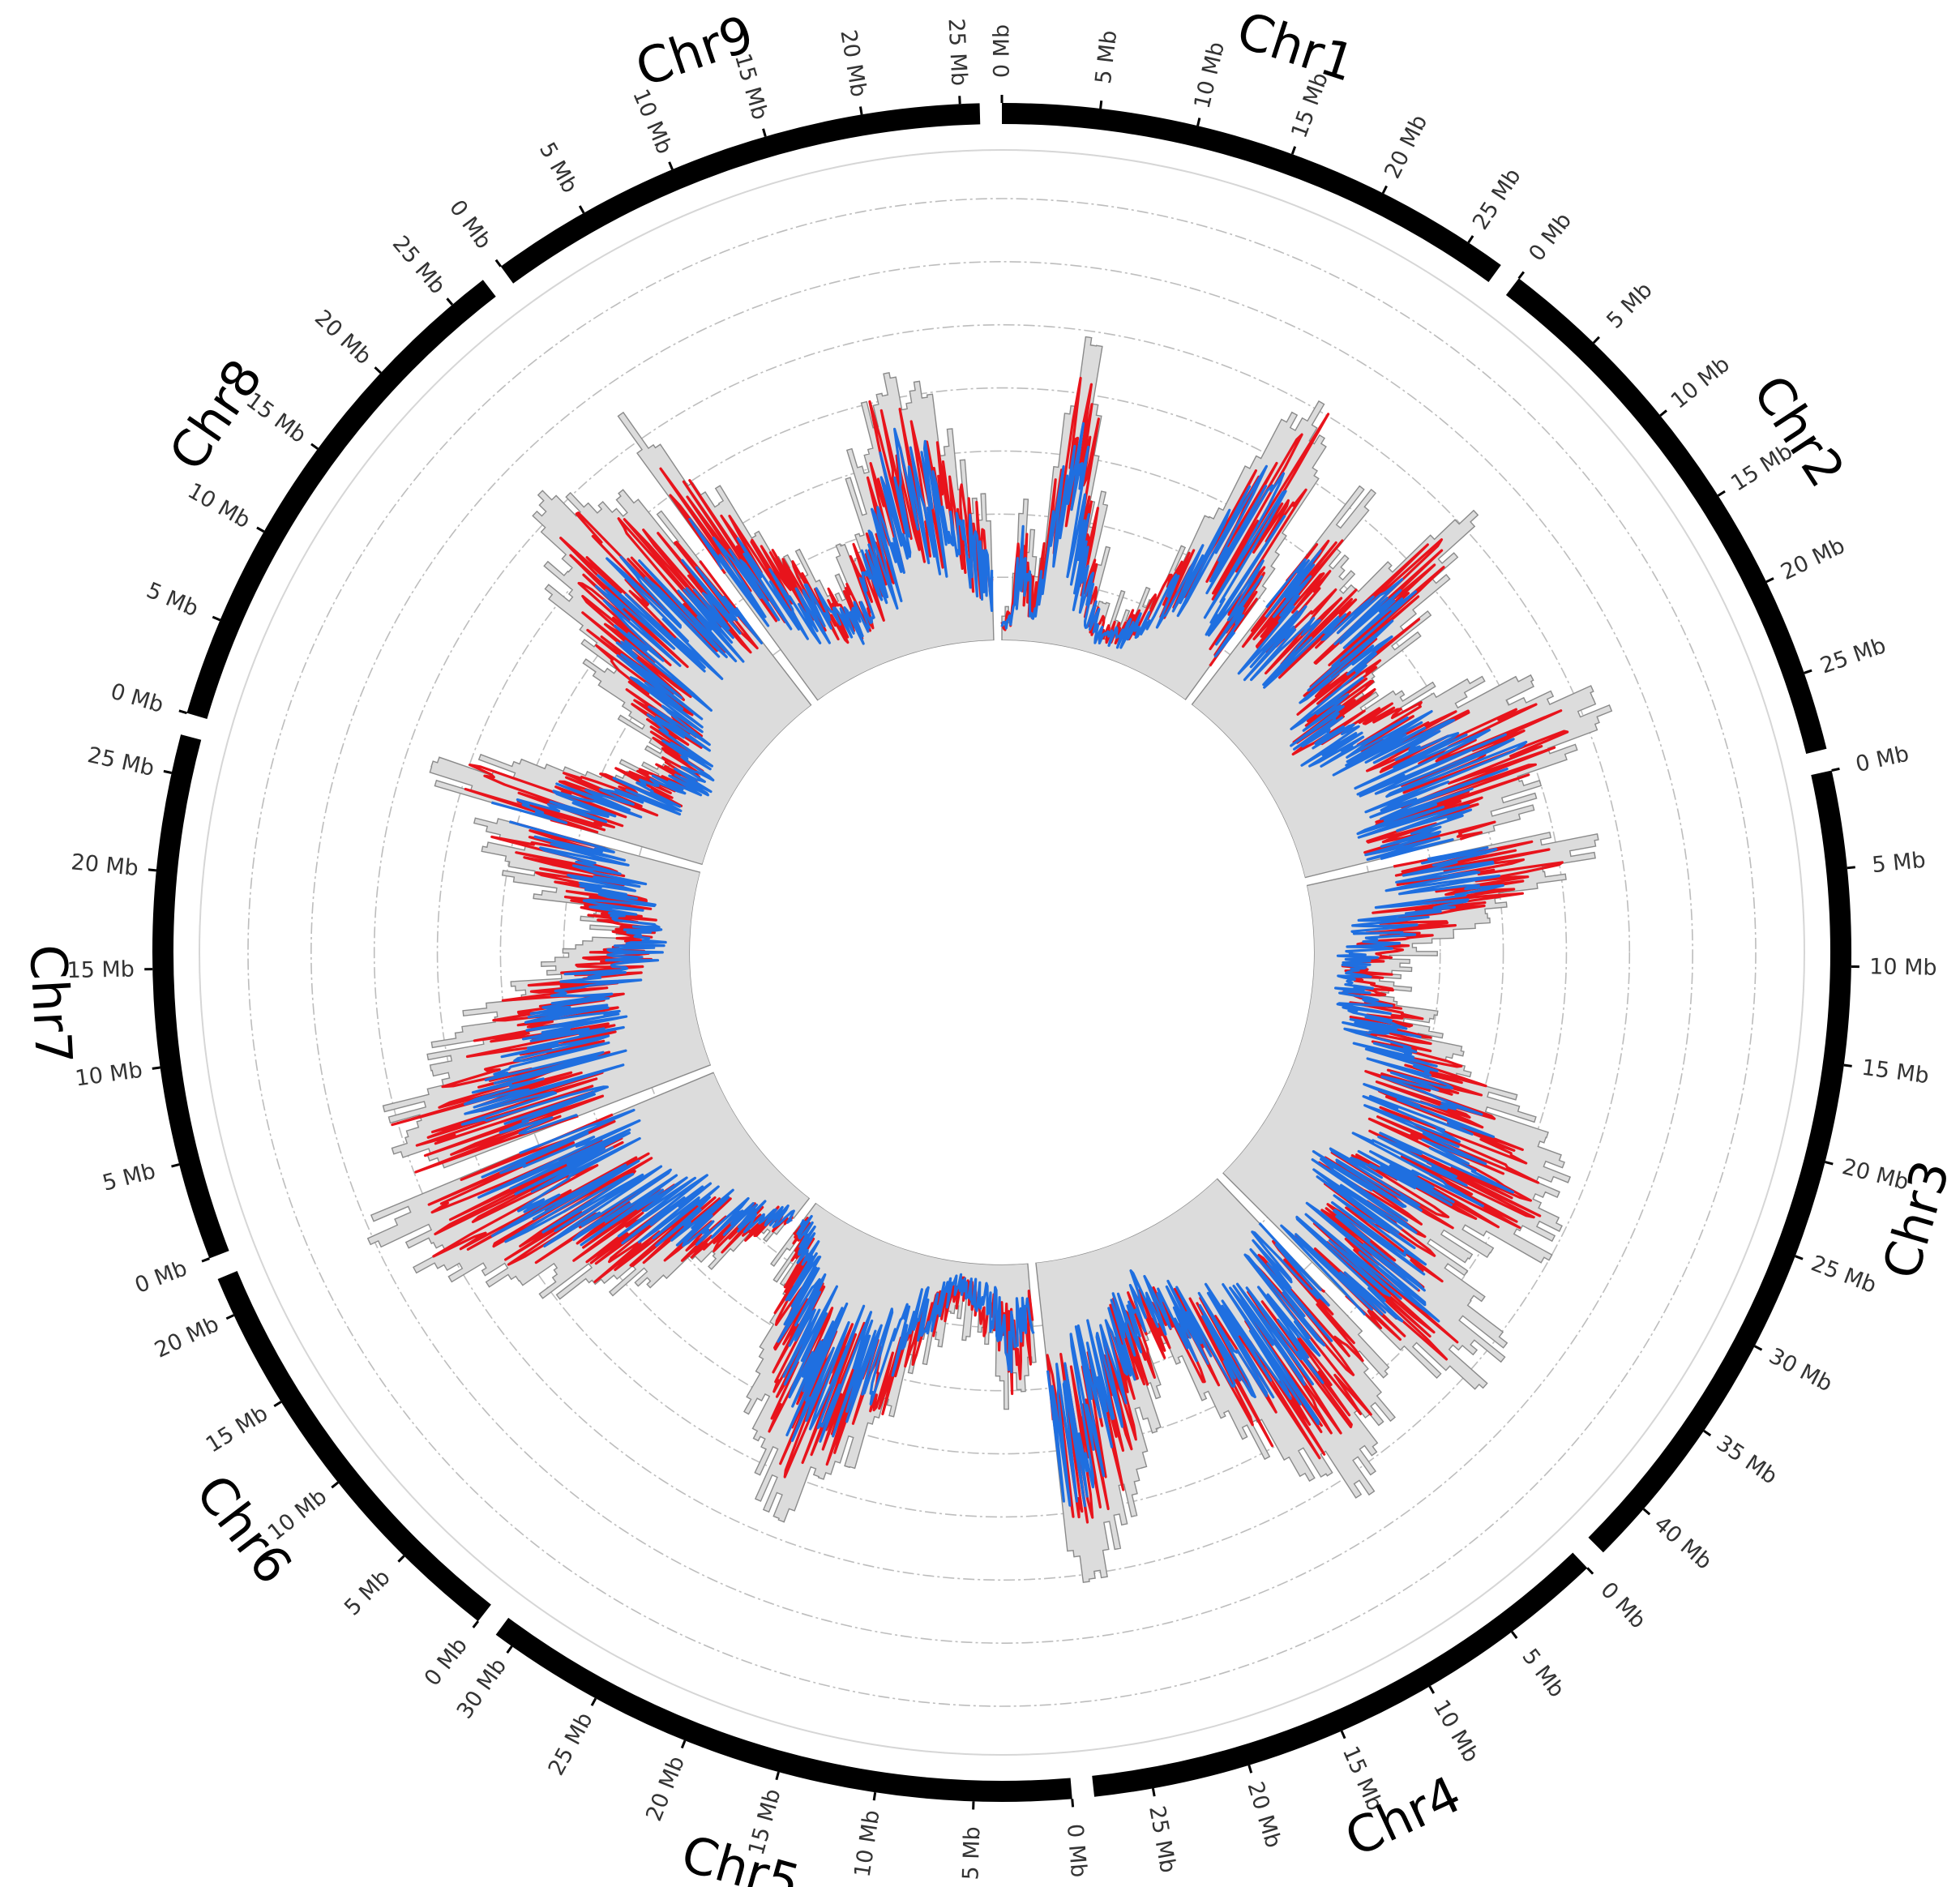  I want to click on ideogram-chr7, so click(190, 996).